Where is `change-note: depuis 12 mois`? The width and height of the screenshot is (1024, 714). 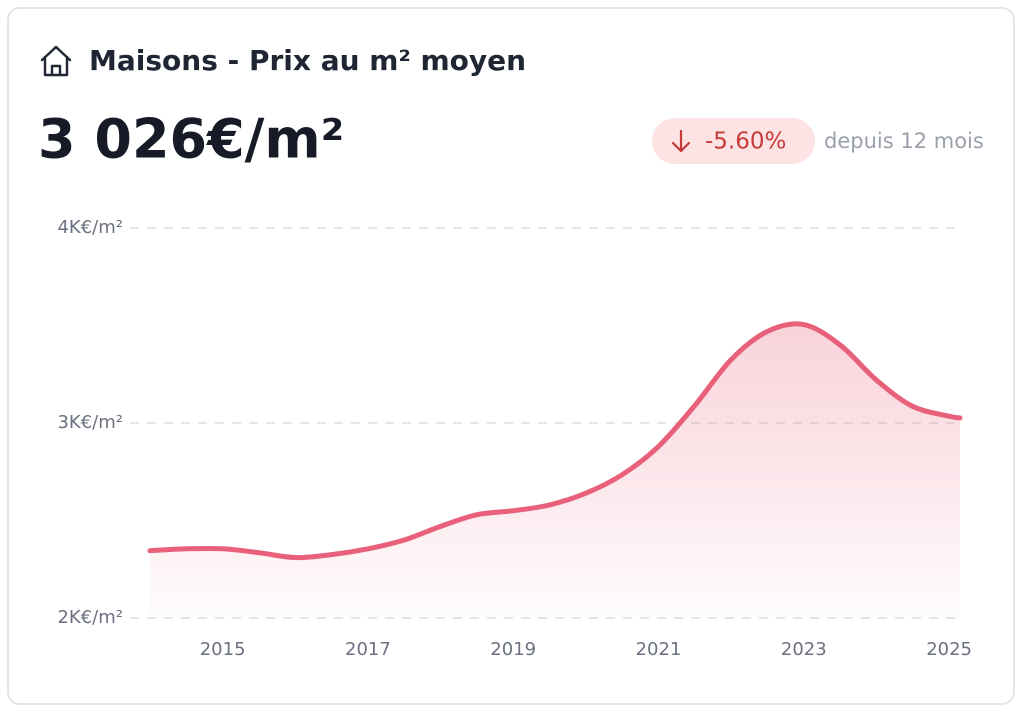 change-note: depuis 12 mois is located at coordinates (904, 141).